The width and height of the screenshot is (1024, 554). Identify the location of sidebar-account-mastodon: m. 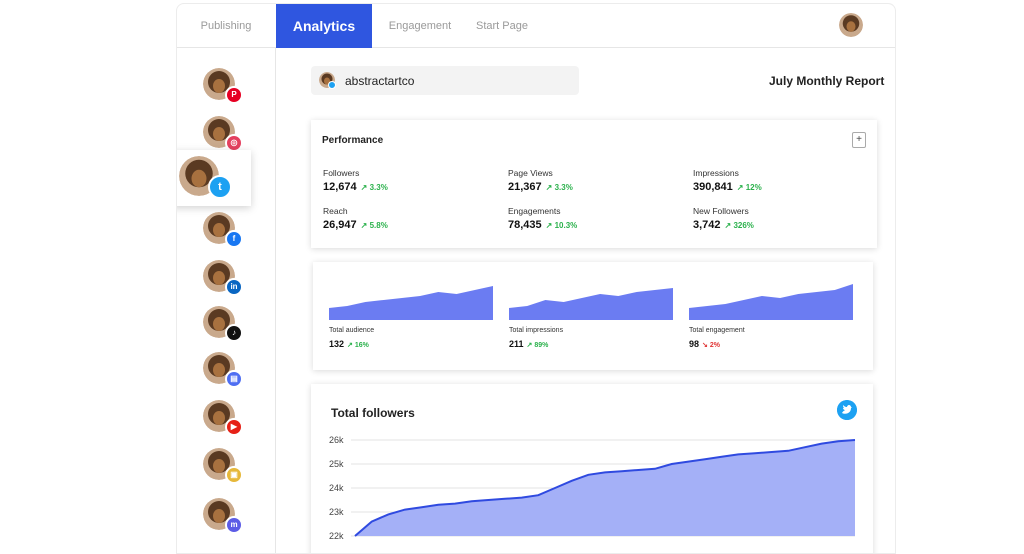
(223, 518).